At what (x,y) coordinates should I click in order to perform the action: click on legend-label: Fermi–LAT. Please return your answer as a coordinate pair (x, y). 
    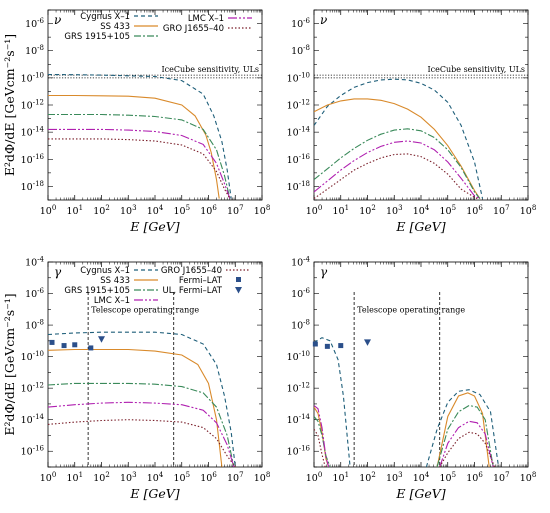
    Looking at the image, I should click on (201, 281).